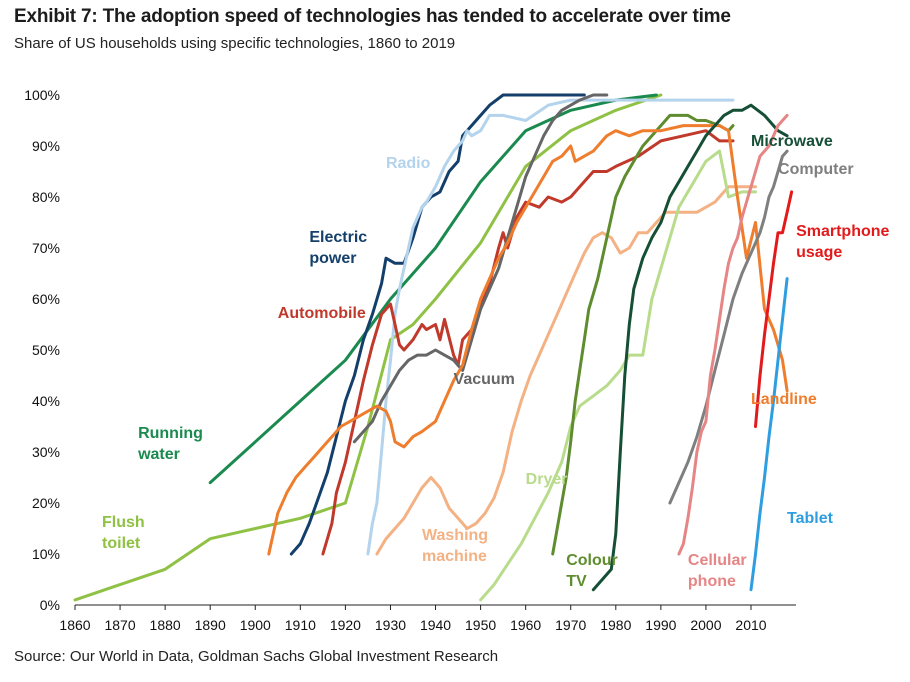 Image resolution: width=910 pixels, height=682 pixels. I want to click on series-label-radio: Radio, so click(408, 163).